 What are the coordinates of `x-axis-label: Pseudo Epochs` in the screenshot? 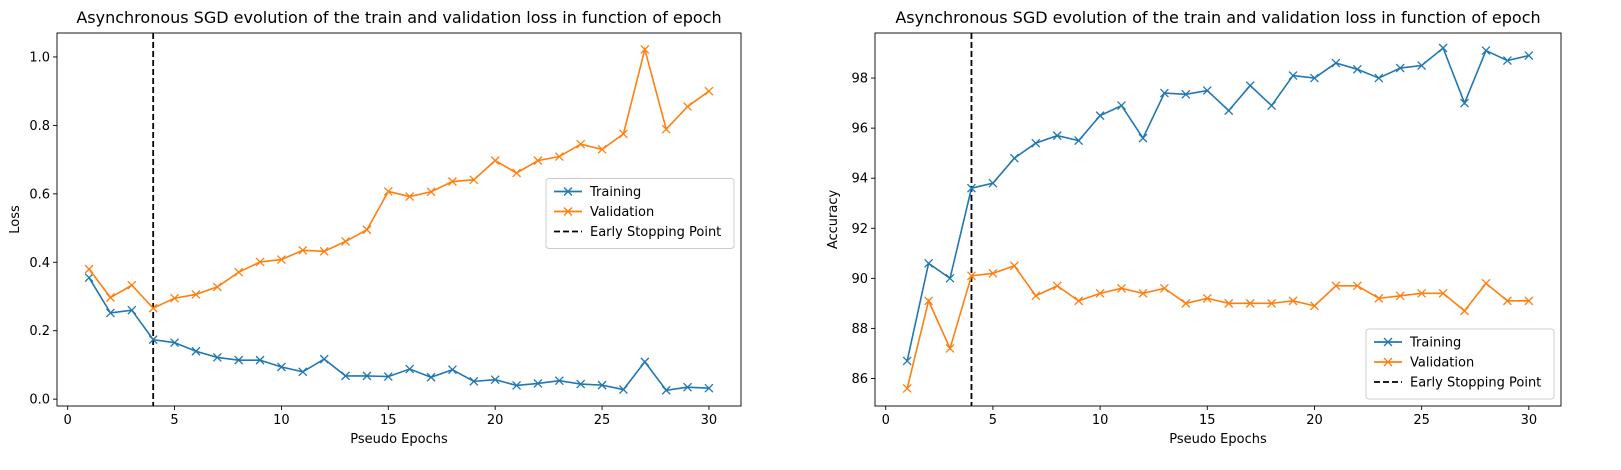 It's located at (399, 439).